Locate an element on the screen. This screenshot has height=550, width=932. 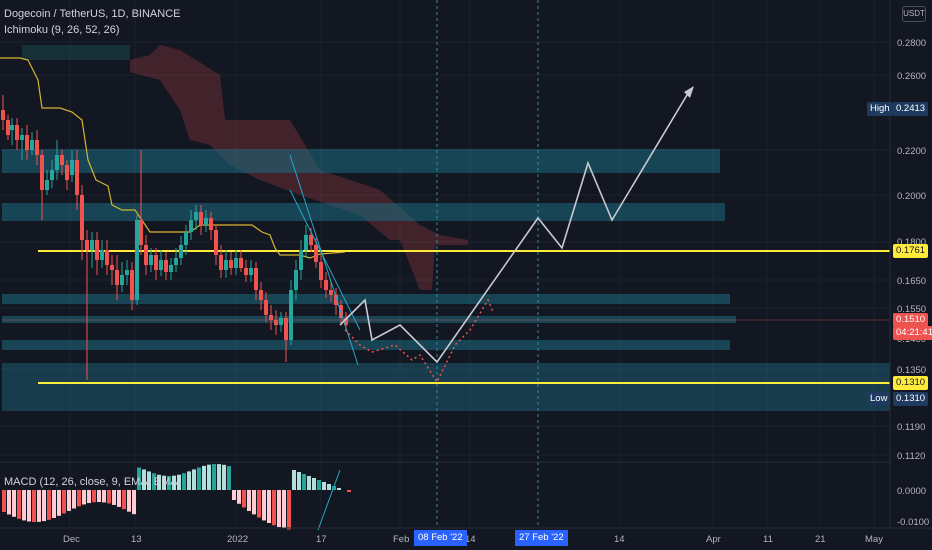
currency-button: USDT is located at coordinates (914, 14).